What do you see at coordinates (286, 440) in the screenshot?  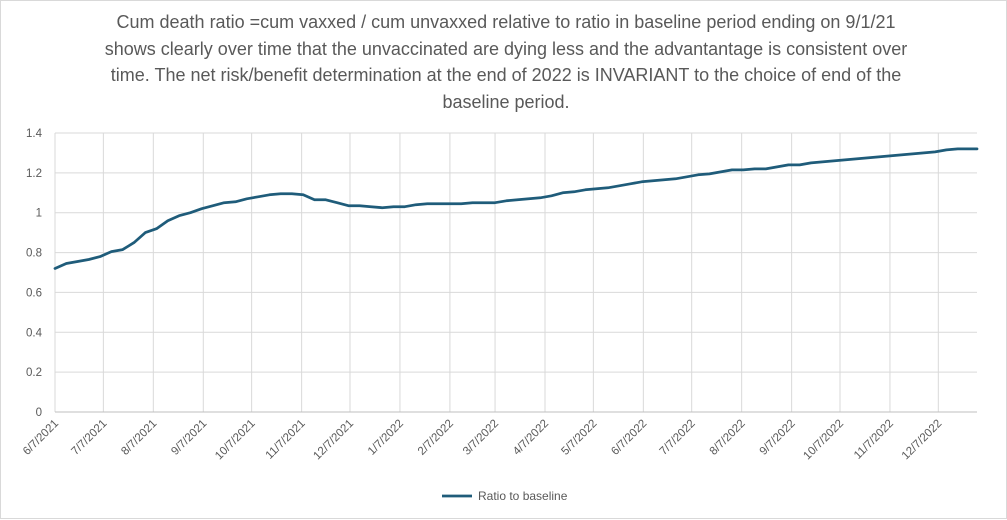 I see `x-tick-label: 11/7/2021` at bounding box center [286, 440].